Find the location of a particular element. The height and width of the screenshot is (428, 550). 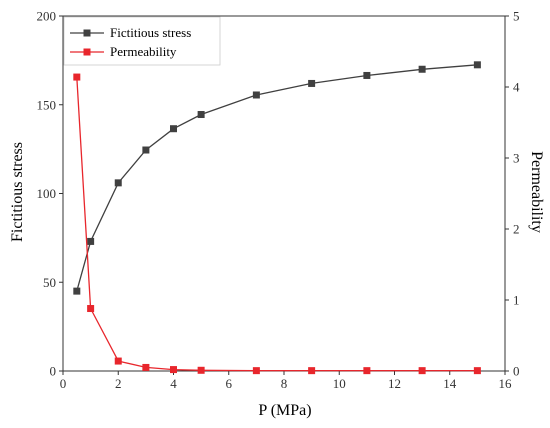

x-tick-label: 10 is located at coordinates (339, 383).